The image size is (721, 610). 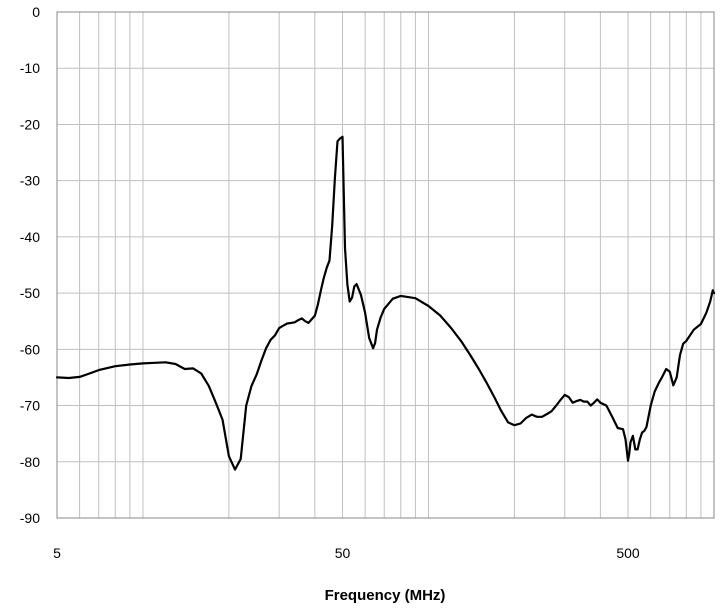 I want to click on y-tick-label: -30, so click(x=30, y=181).